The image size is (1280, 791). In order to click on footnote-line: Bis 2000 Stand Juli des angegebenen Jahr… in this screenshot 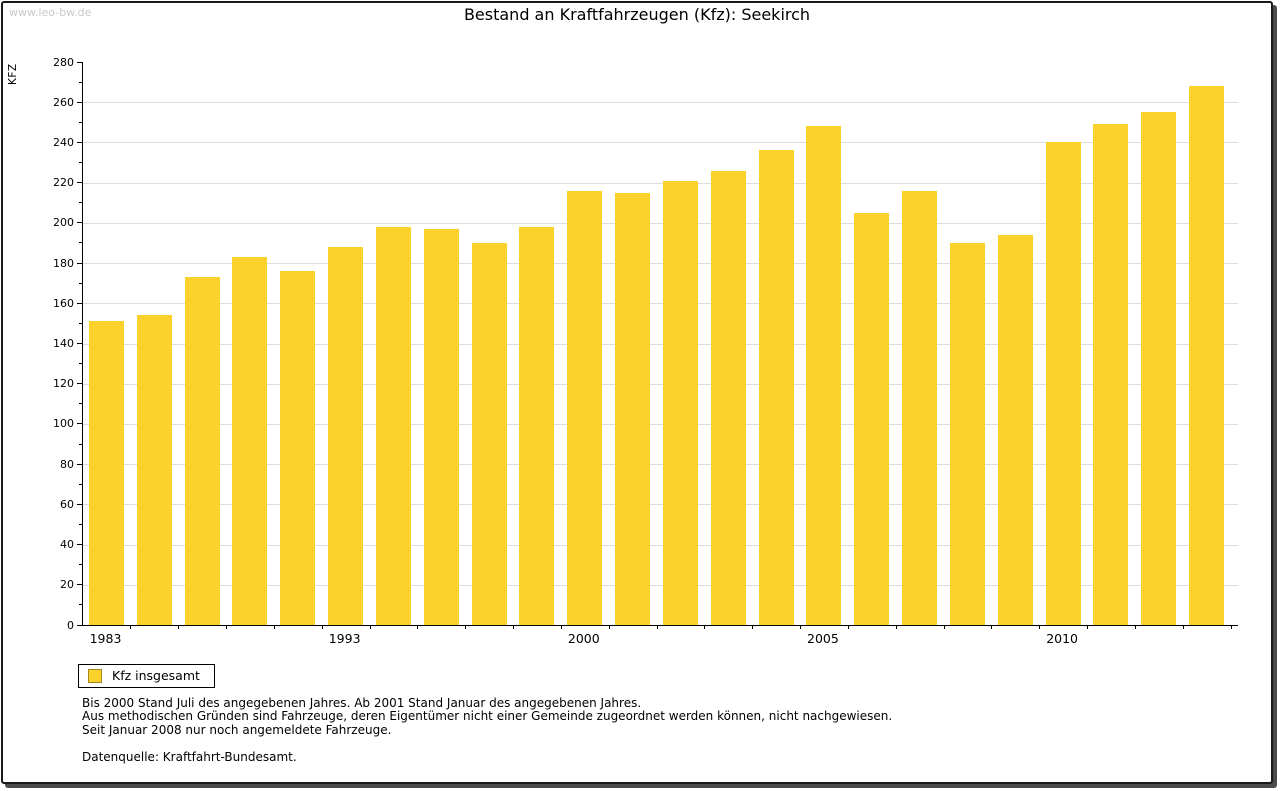, I will do `click(362, 703)`.